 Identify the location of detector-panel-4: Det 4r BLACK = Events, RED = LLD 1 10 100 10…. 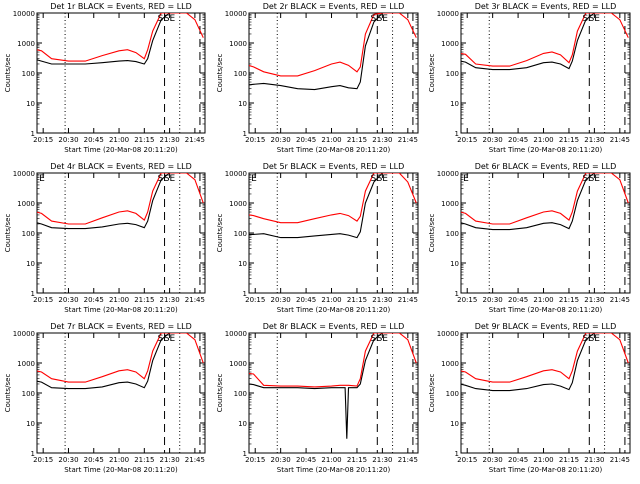
(105, 238).